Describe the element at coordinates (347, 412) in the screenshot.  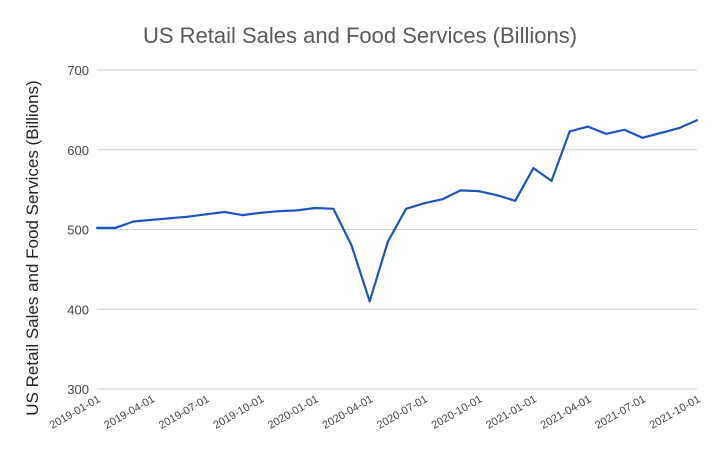
I see `x-tick-label: 2020-04-01` at that location.